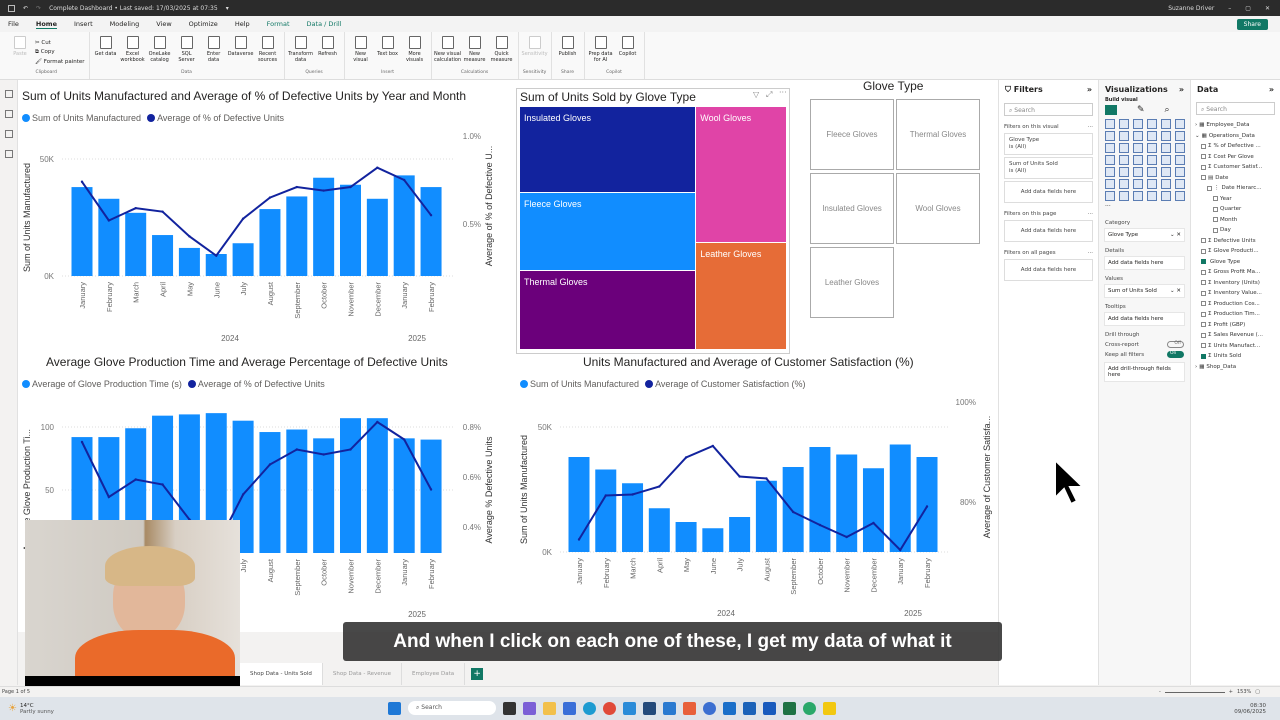 The width and height of the screenshot is (1280, 720). What do you see at coordinates (475, 49) in the screenshot?
I see `new-measure-button: New measure` at bounding box center [475, 49].